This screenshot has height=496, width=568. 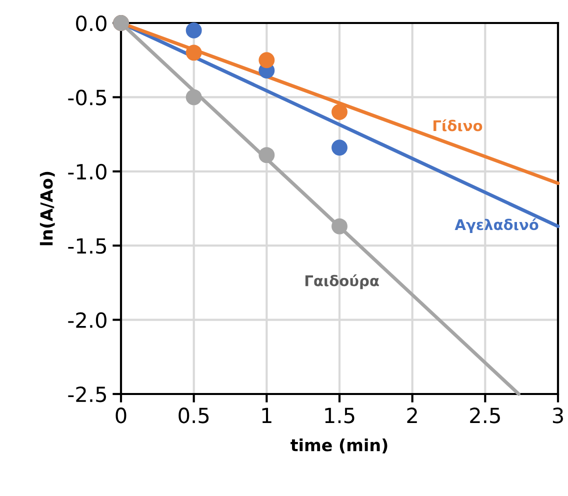 I want to click on x-tick-label: 2, so click(x=412, y=416).